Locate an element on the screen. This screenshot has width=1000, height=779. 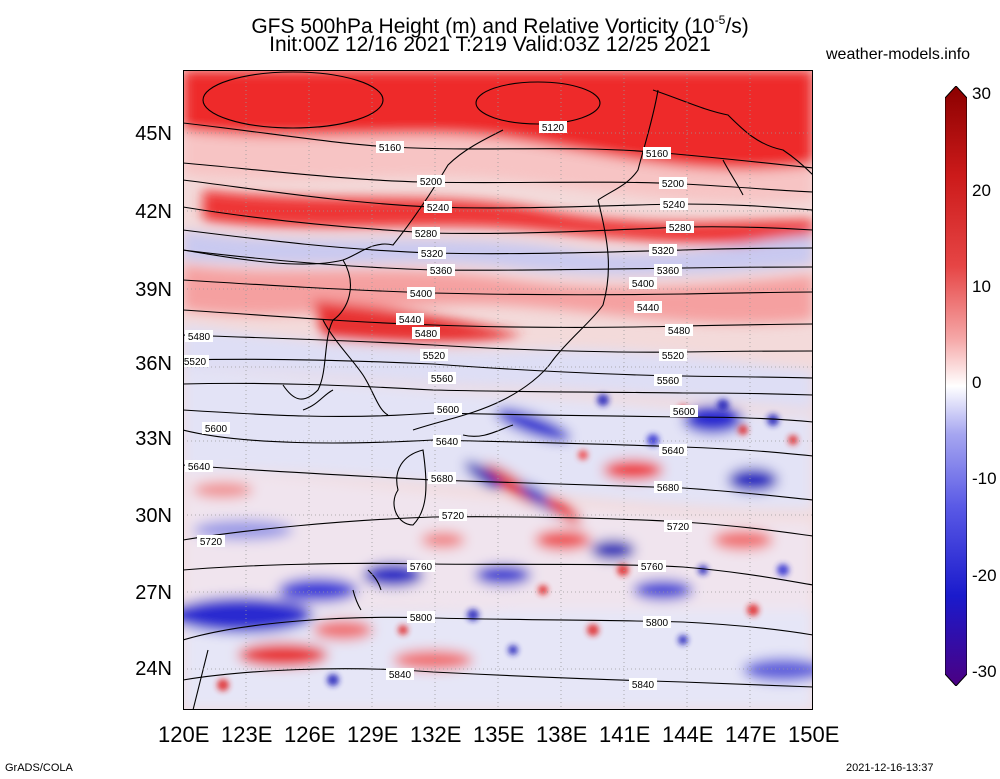
contour-label: 5240 is located at coordinates (674, 205).